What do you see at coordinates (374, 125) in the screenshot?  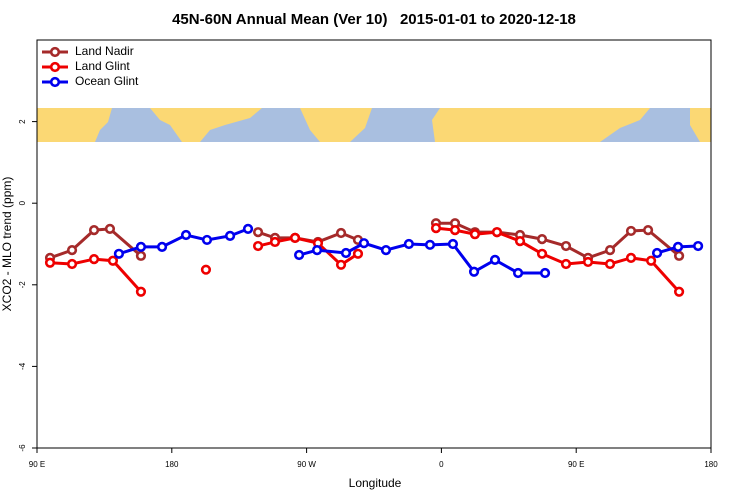 I see `map-strip` at bounding box center [374, 125].